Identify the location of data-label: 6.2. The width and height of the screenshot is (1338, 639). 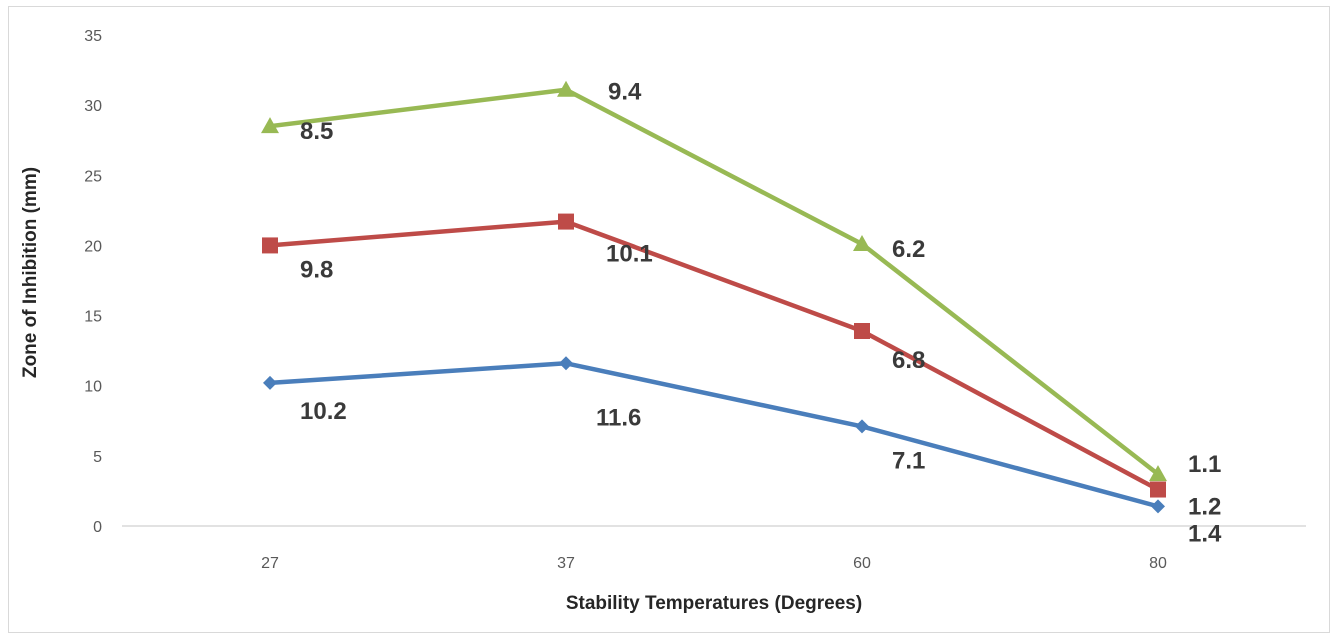
(908, 249).